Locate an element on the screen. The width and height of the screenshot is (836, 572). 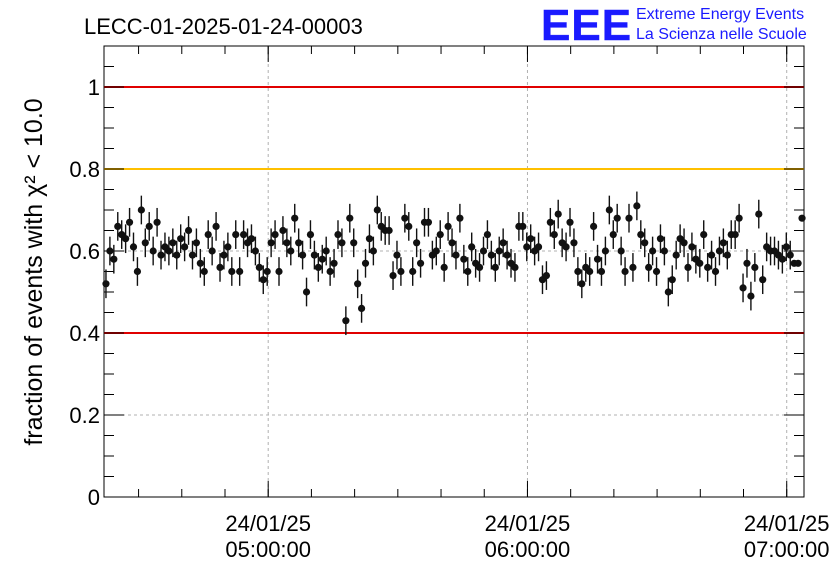
logo-subtitle-line2: La Scienza nelle Scuole is located at coordinates (721, 34).